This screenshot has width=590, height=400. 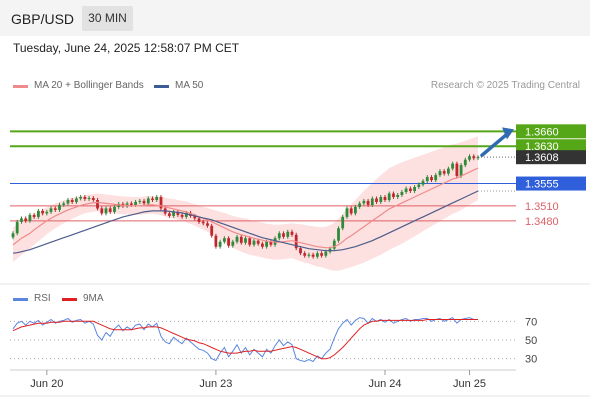 I want to click on price-label-1.3555: 1.3555, so click(x=551, y=183).